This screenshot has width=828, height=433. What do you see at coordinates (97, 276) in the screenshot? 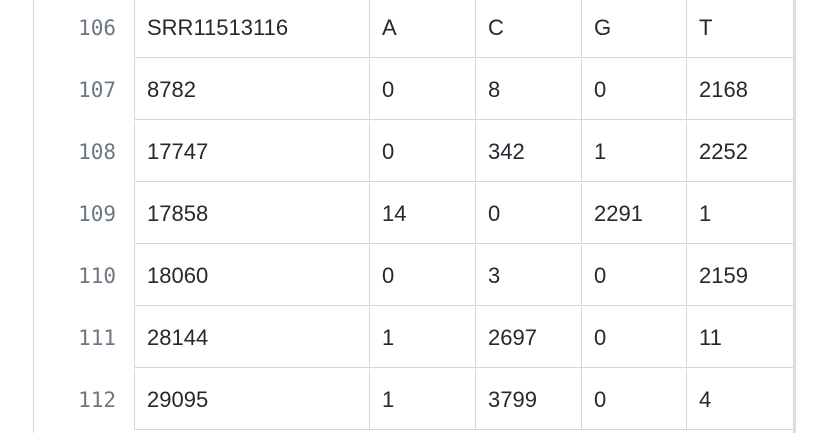
I see `line-number: 110` at bounding box center [97, 276].